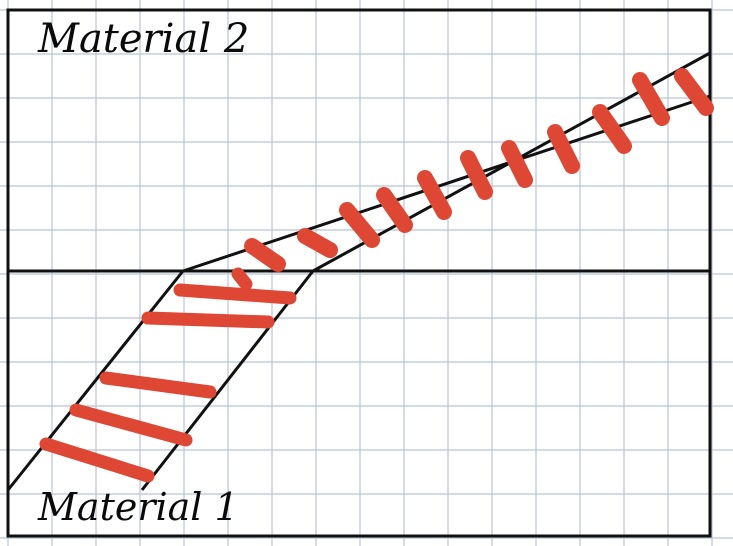  I want to click on material-2-label: Material 2, so click(143, 39).